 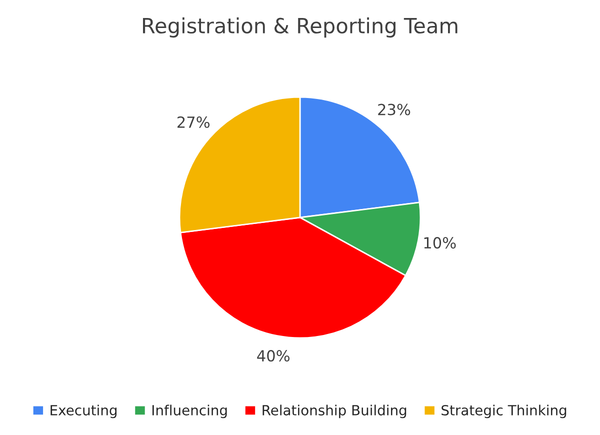 What do you see at coordinates (194, 122) in the screenshot?
I see `data-label: 27%` at bounding box center [194, 122].